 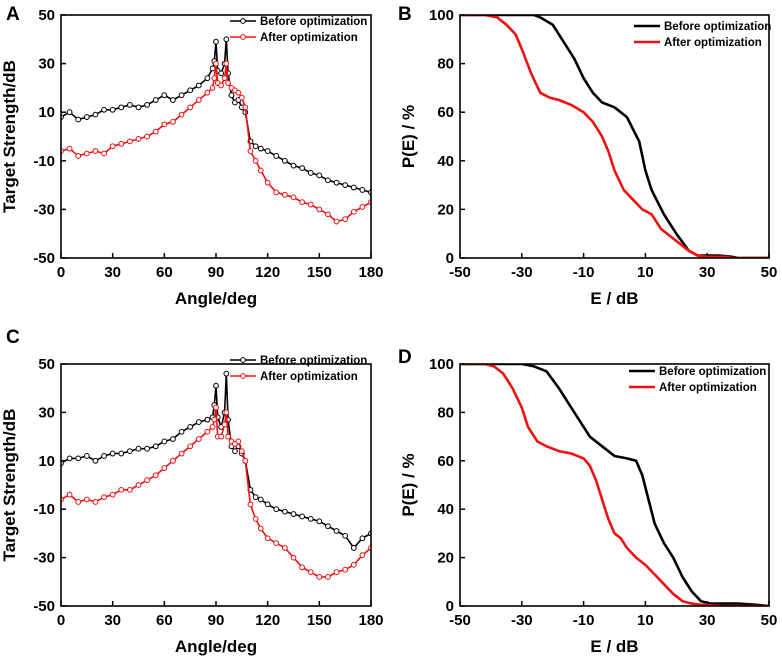 What do you see at coordinates (44, 209) in the screenshot?
I see `y-tick-label: -30` at bounding box center [44, 209].